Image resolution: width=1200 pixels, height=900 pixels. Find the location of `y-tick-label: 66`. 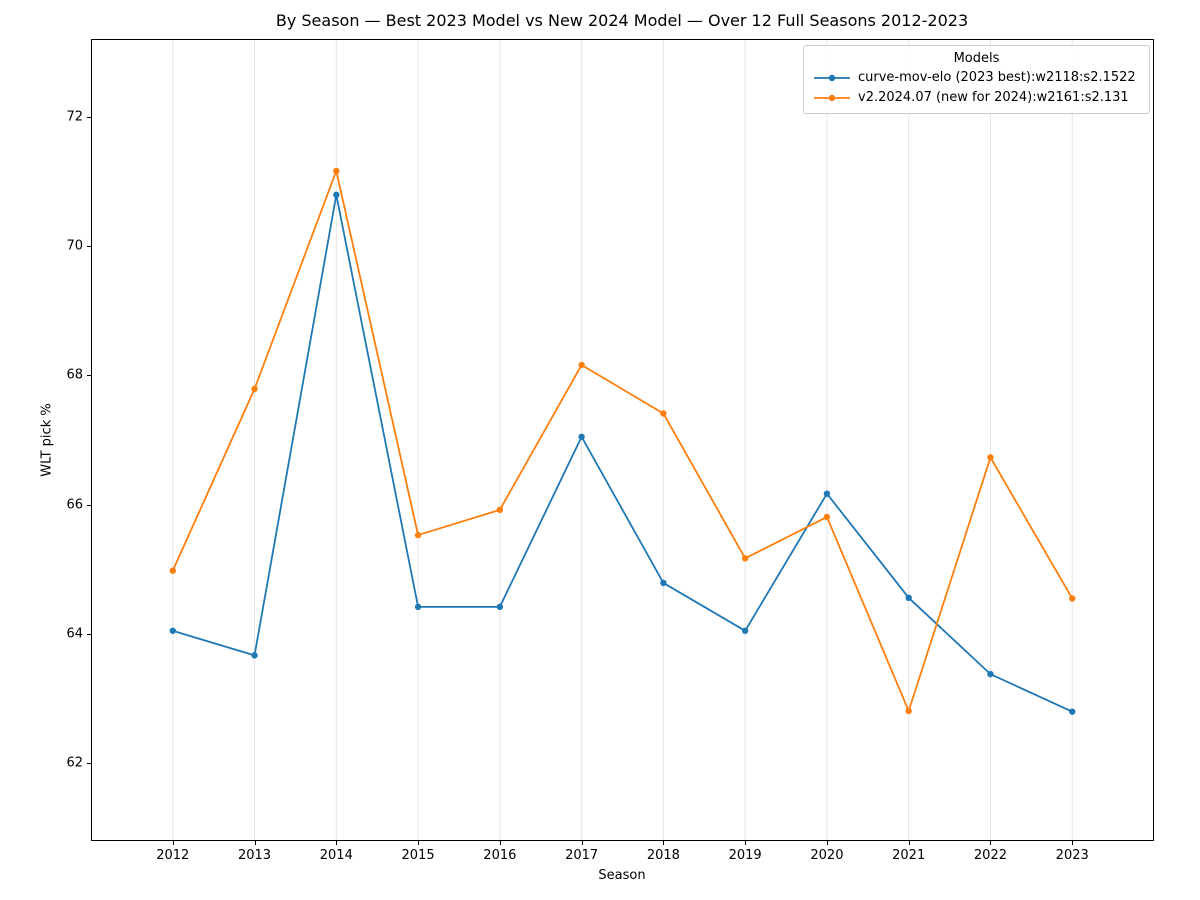

y-tick-label: 66 is located at coordinates (74, 505).